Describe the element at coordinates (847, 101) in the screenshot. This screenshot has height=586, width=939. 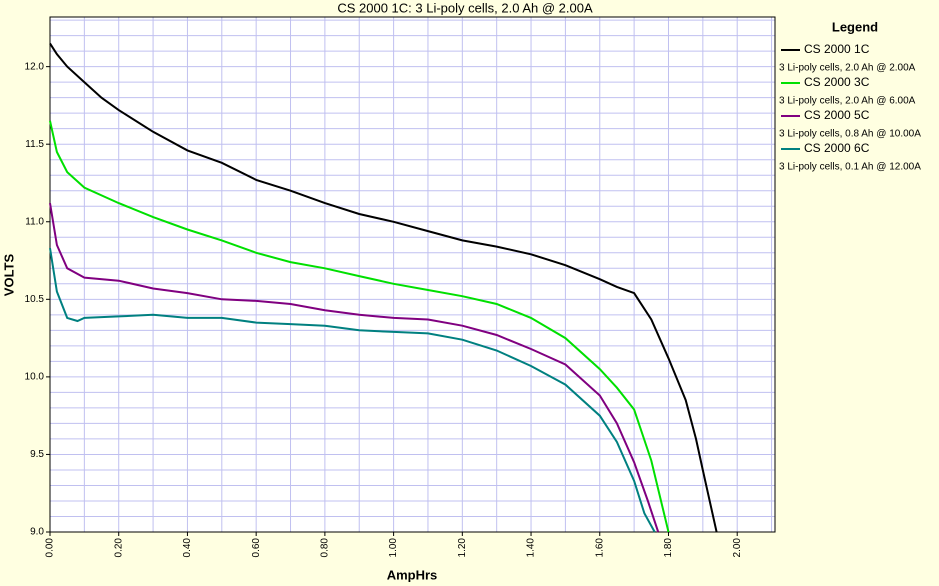
I see `legend-description: 3 Li-poly cells, 2.0 Ah @ 6.00A` at that location.